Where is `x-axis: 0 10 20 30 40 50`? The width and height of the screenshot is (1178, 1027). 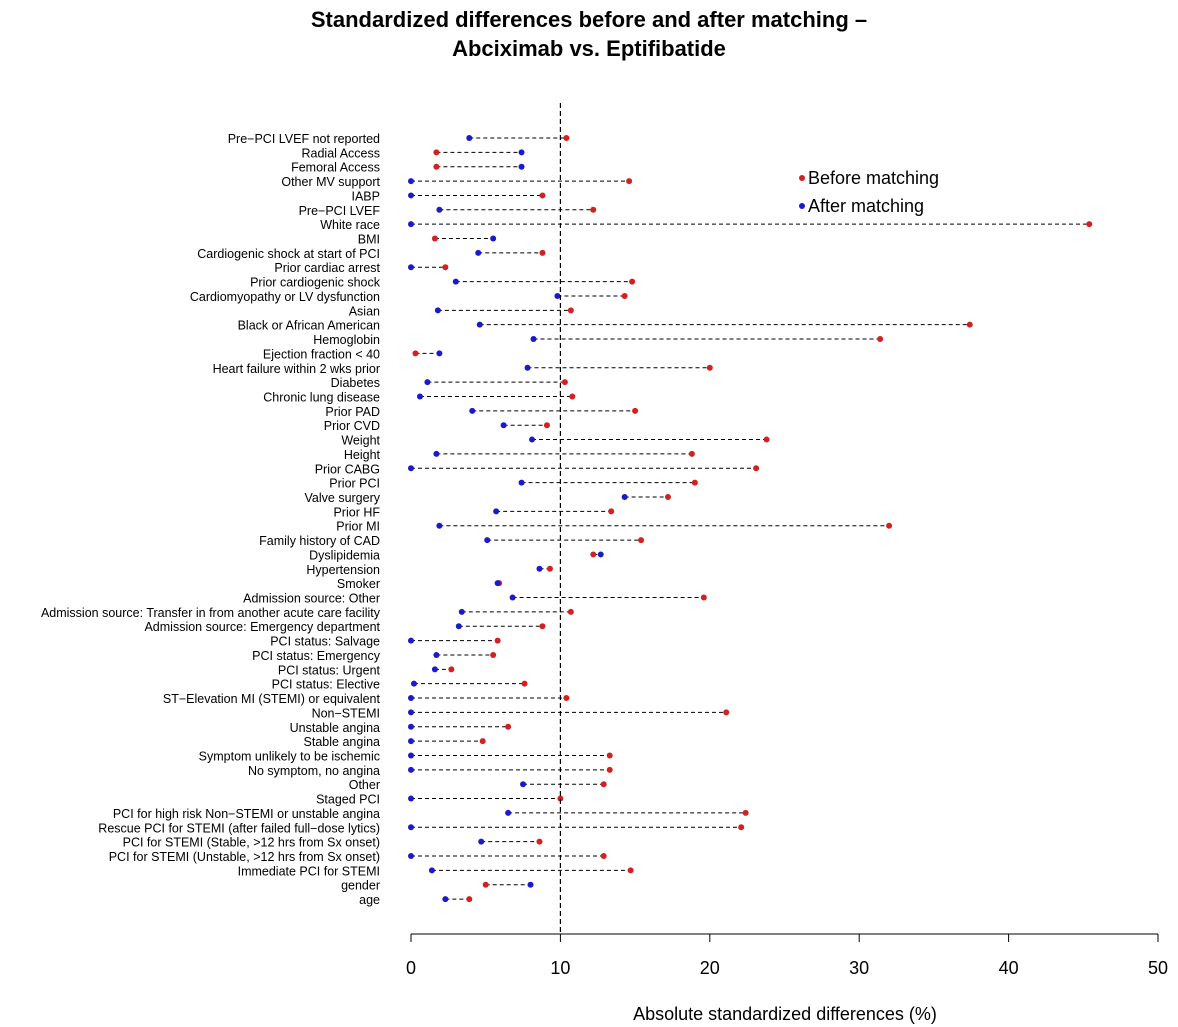 x-axis: 0 10 20 30 40 50 is located at coordinates (787, 955).